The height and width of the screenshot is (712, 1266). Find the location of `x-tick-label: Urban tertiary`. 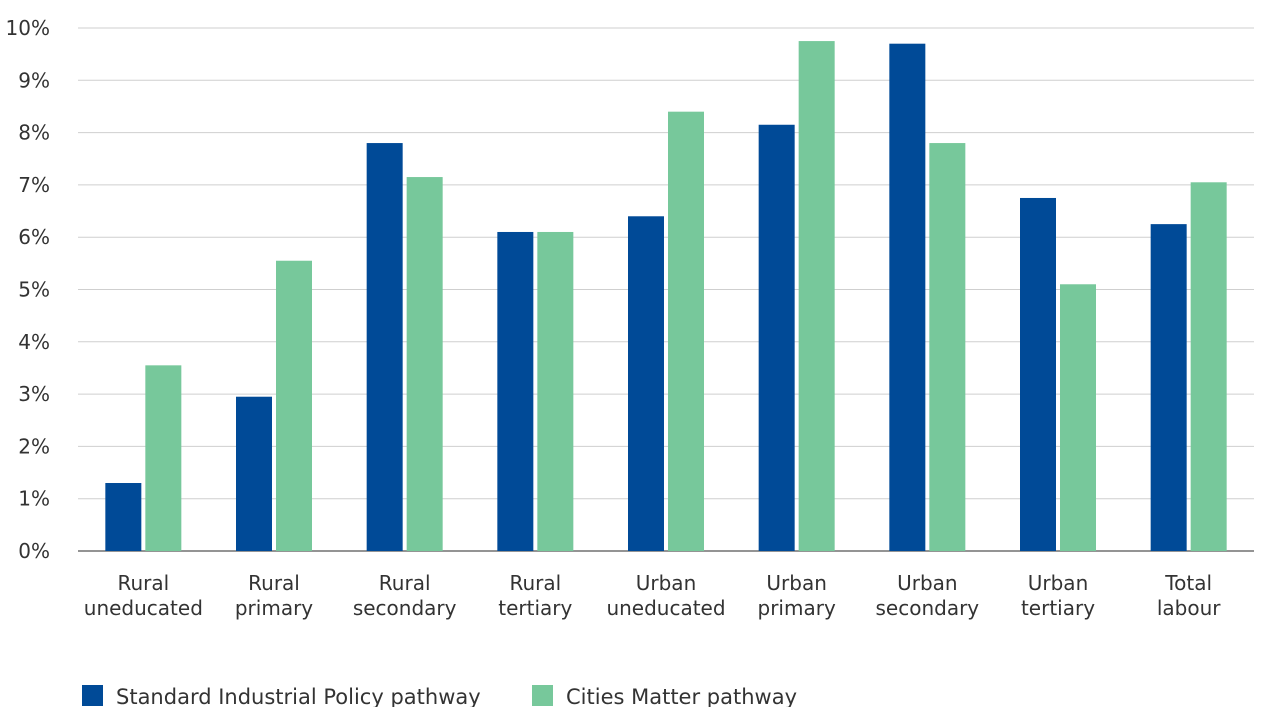

x-tick-label: Urban tertiary is located at coordinates (1058, 595).